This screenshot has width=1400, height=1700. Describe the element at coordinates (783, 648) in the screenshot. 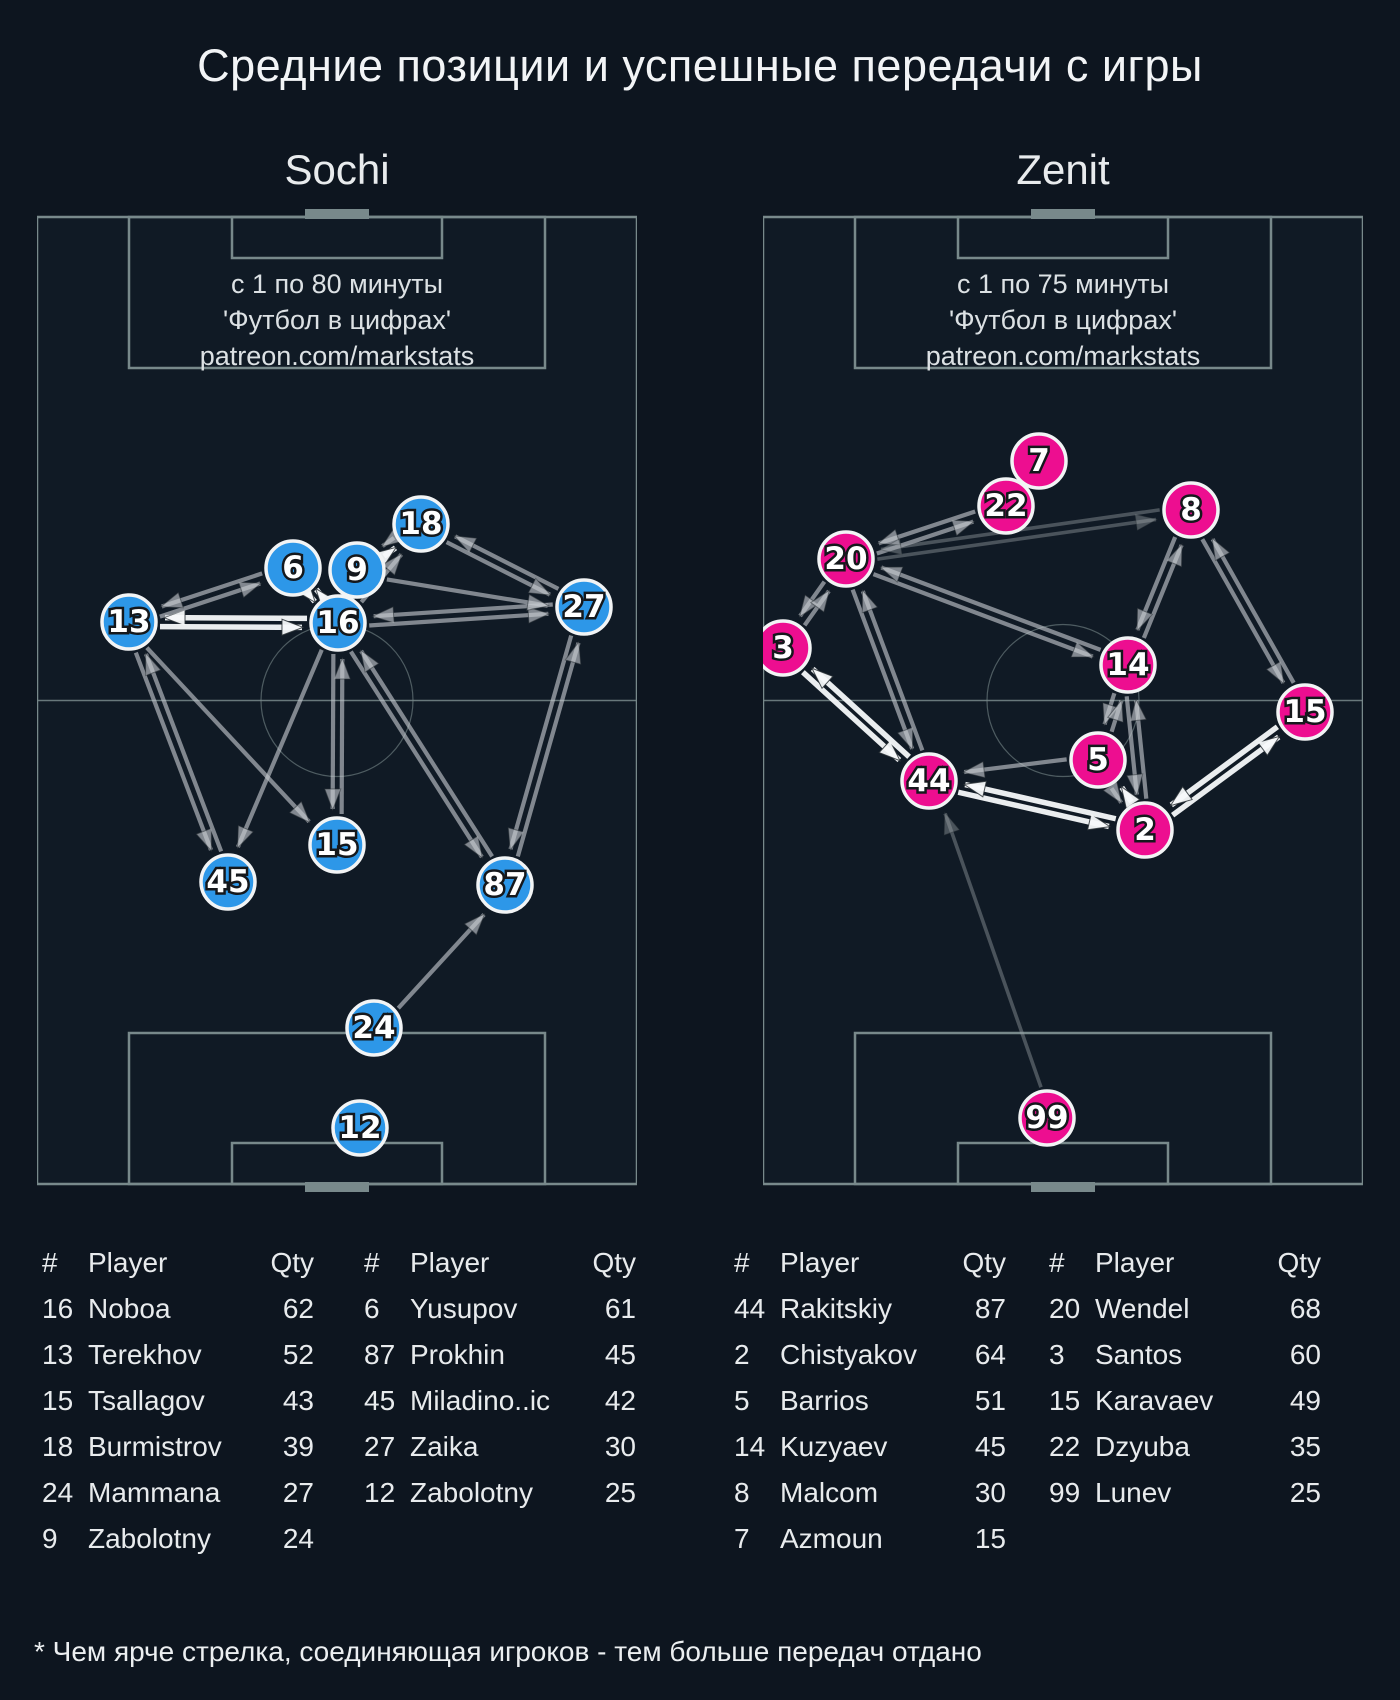

I see `player-number: 3` at that location.